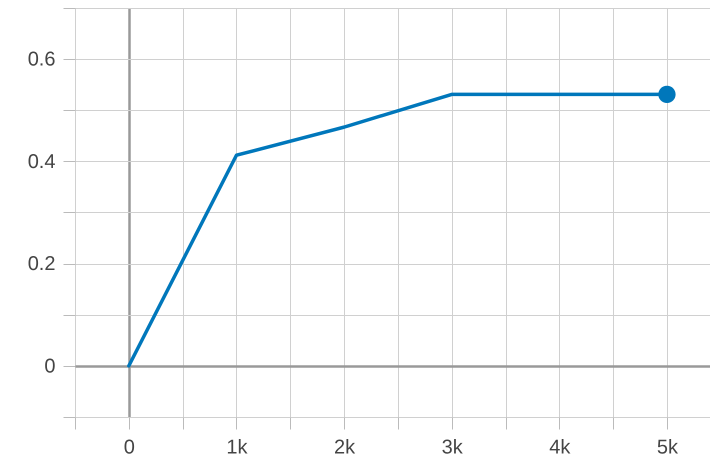 The height and width of the screenshot is (469, 710). What do you see at coordinates (50, 366) in the screenshot?
I see `y-tick-label: 0` at bounding box center [50, 366].